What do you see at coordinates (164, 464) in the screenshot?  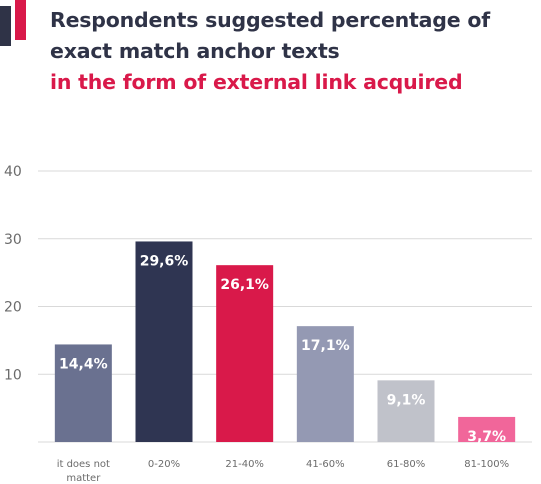 I see `x-tick-label: 0-20%` at bounding box center [164, 464].